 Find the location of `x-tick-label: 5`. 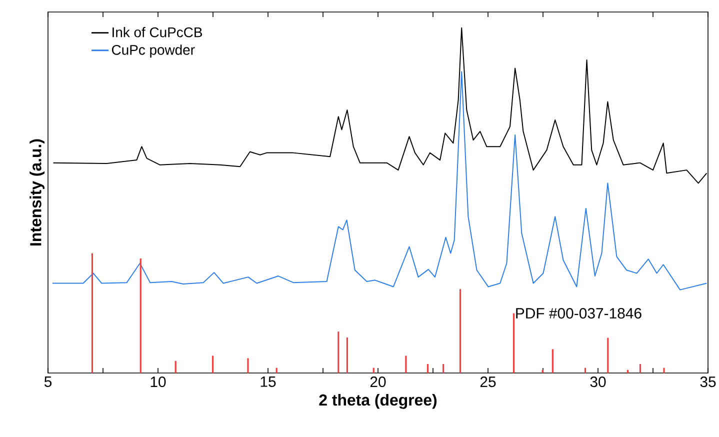

x-tick-label: 5 is located at coordinates (48, 381).